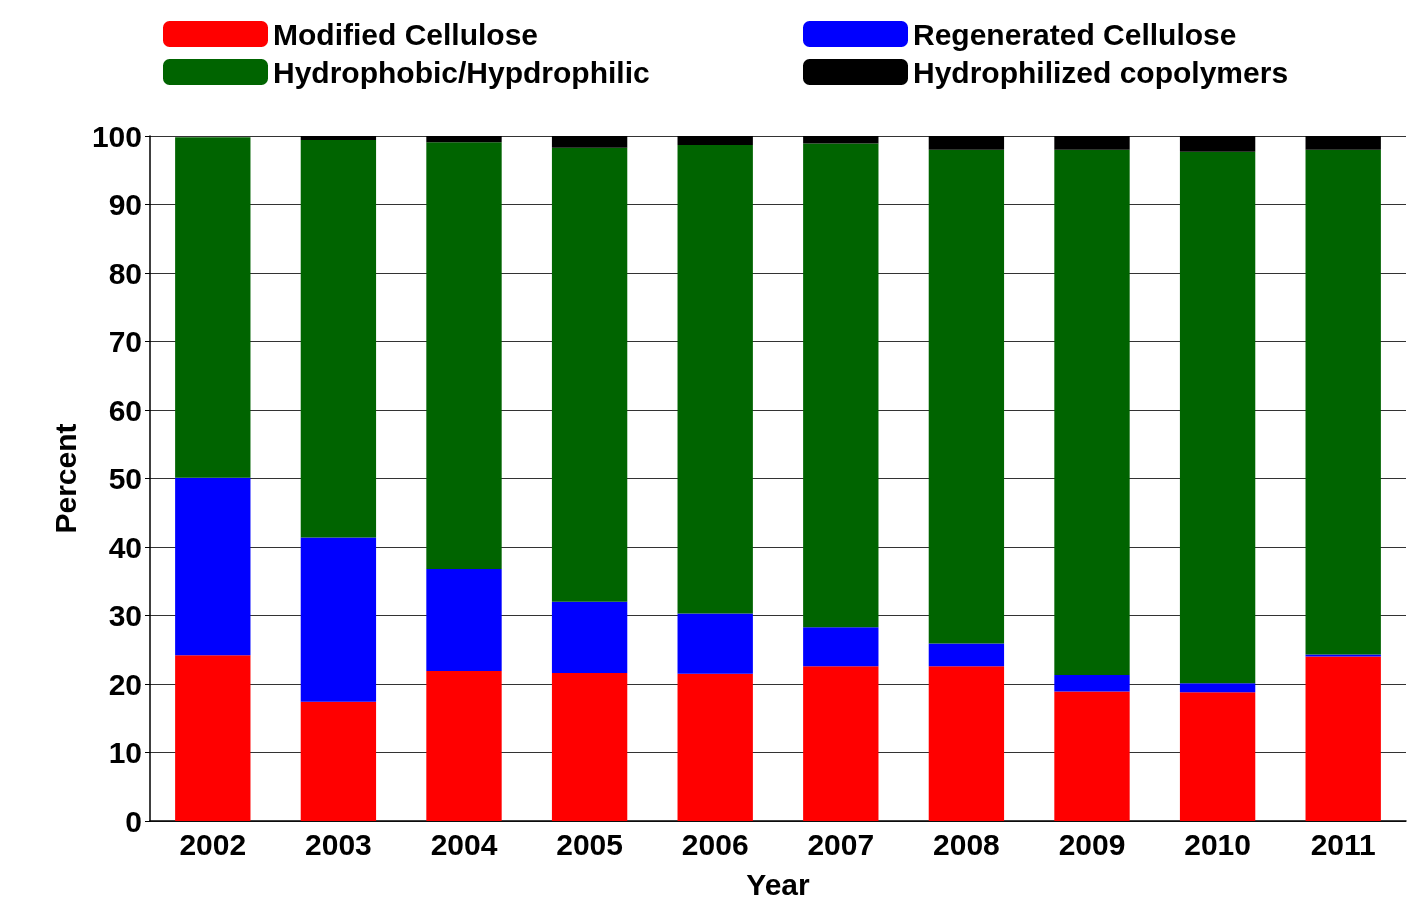  I want to click on x-tick-label: 2005, so click(589, 844).